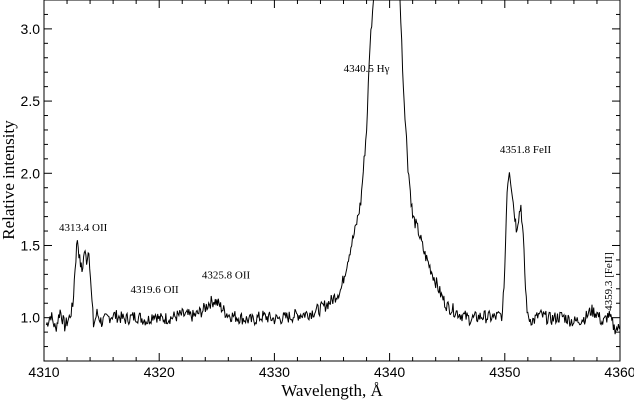  Describe the element at coordinates (31, 173) in the screenshot. I see `y-tick-label: 2.0` at that location.